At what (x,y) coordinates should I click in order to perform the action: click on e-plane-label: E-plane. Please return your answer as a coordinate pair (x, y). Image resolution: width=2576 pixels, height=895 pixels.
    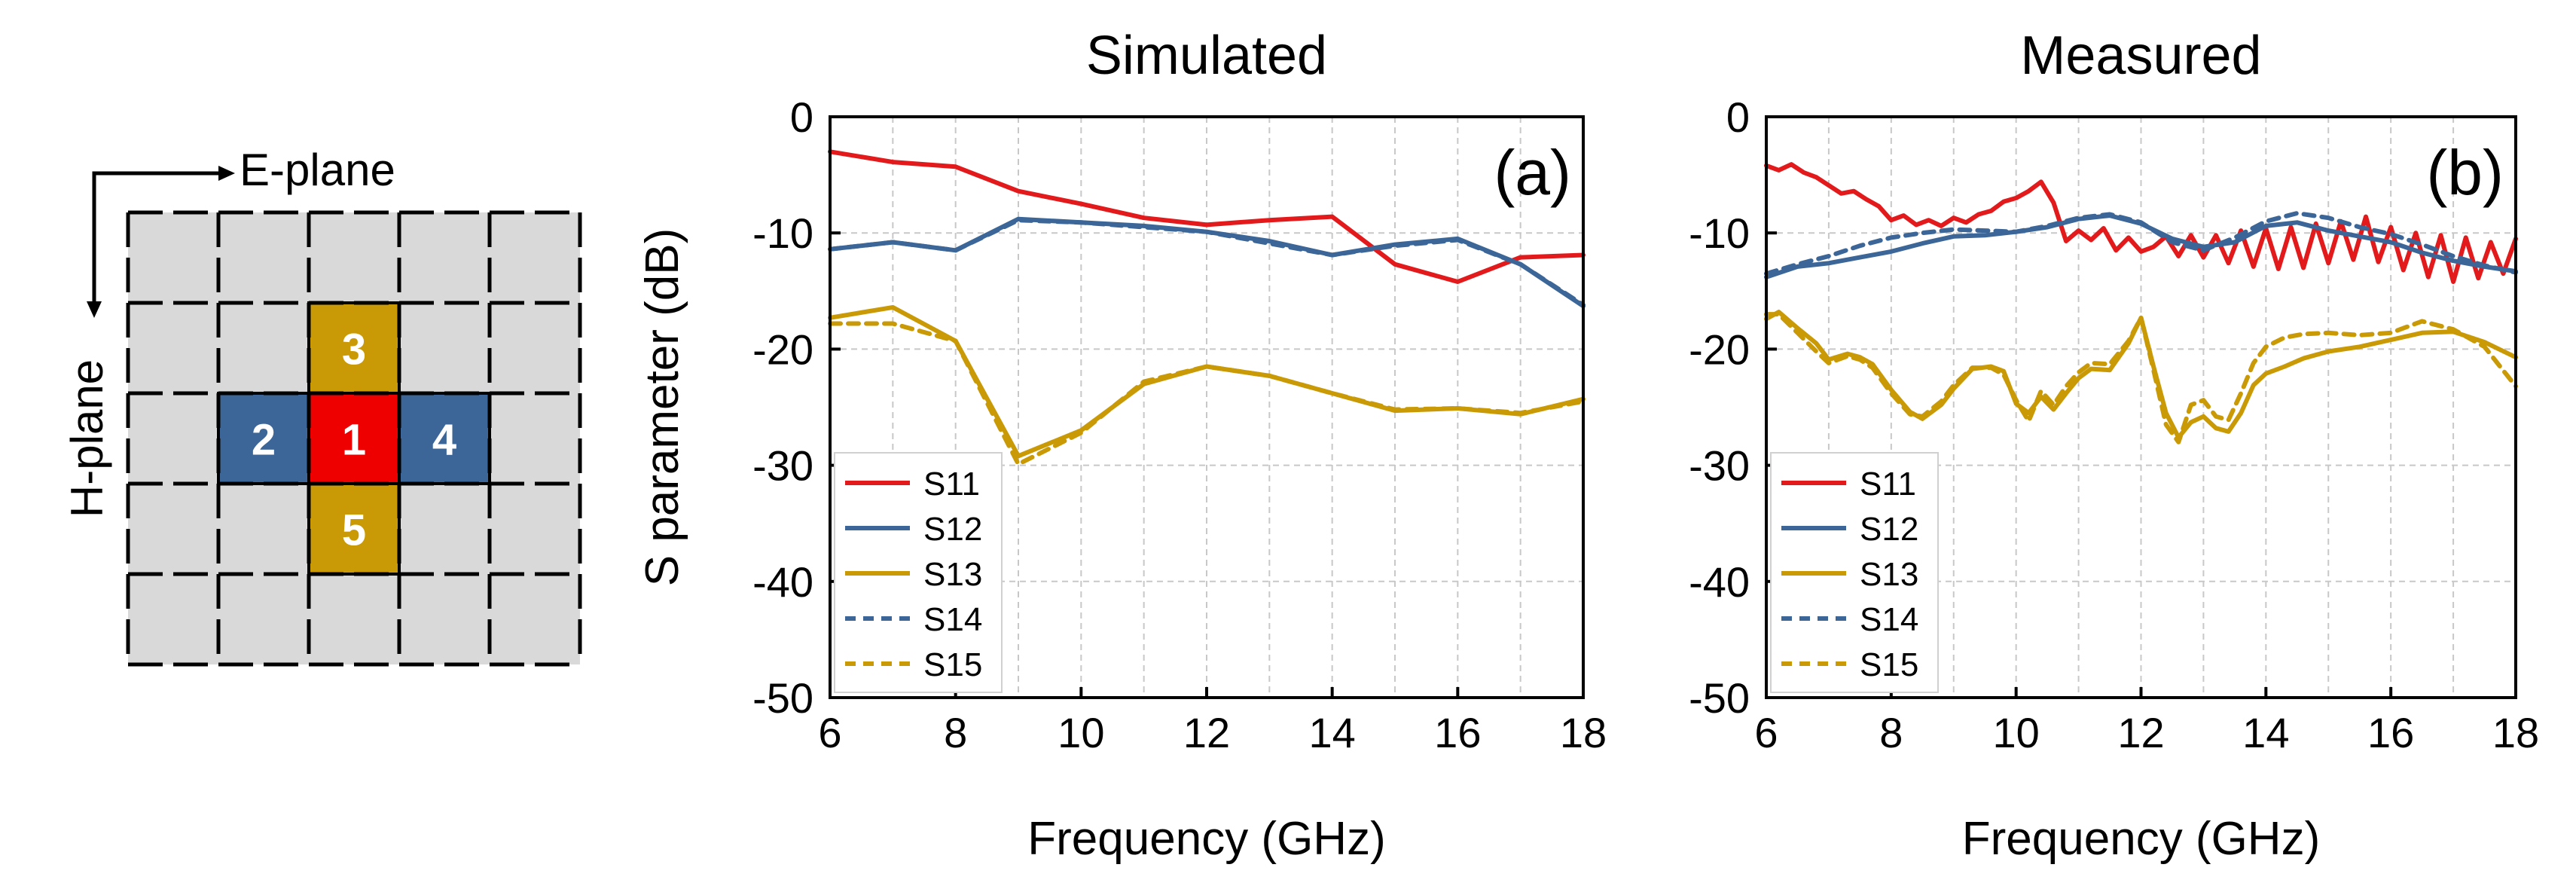
    Looking at the image, I should click on (318, 170).